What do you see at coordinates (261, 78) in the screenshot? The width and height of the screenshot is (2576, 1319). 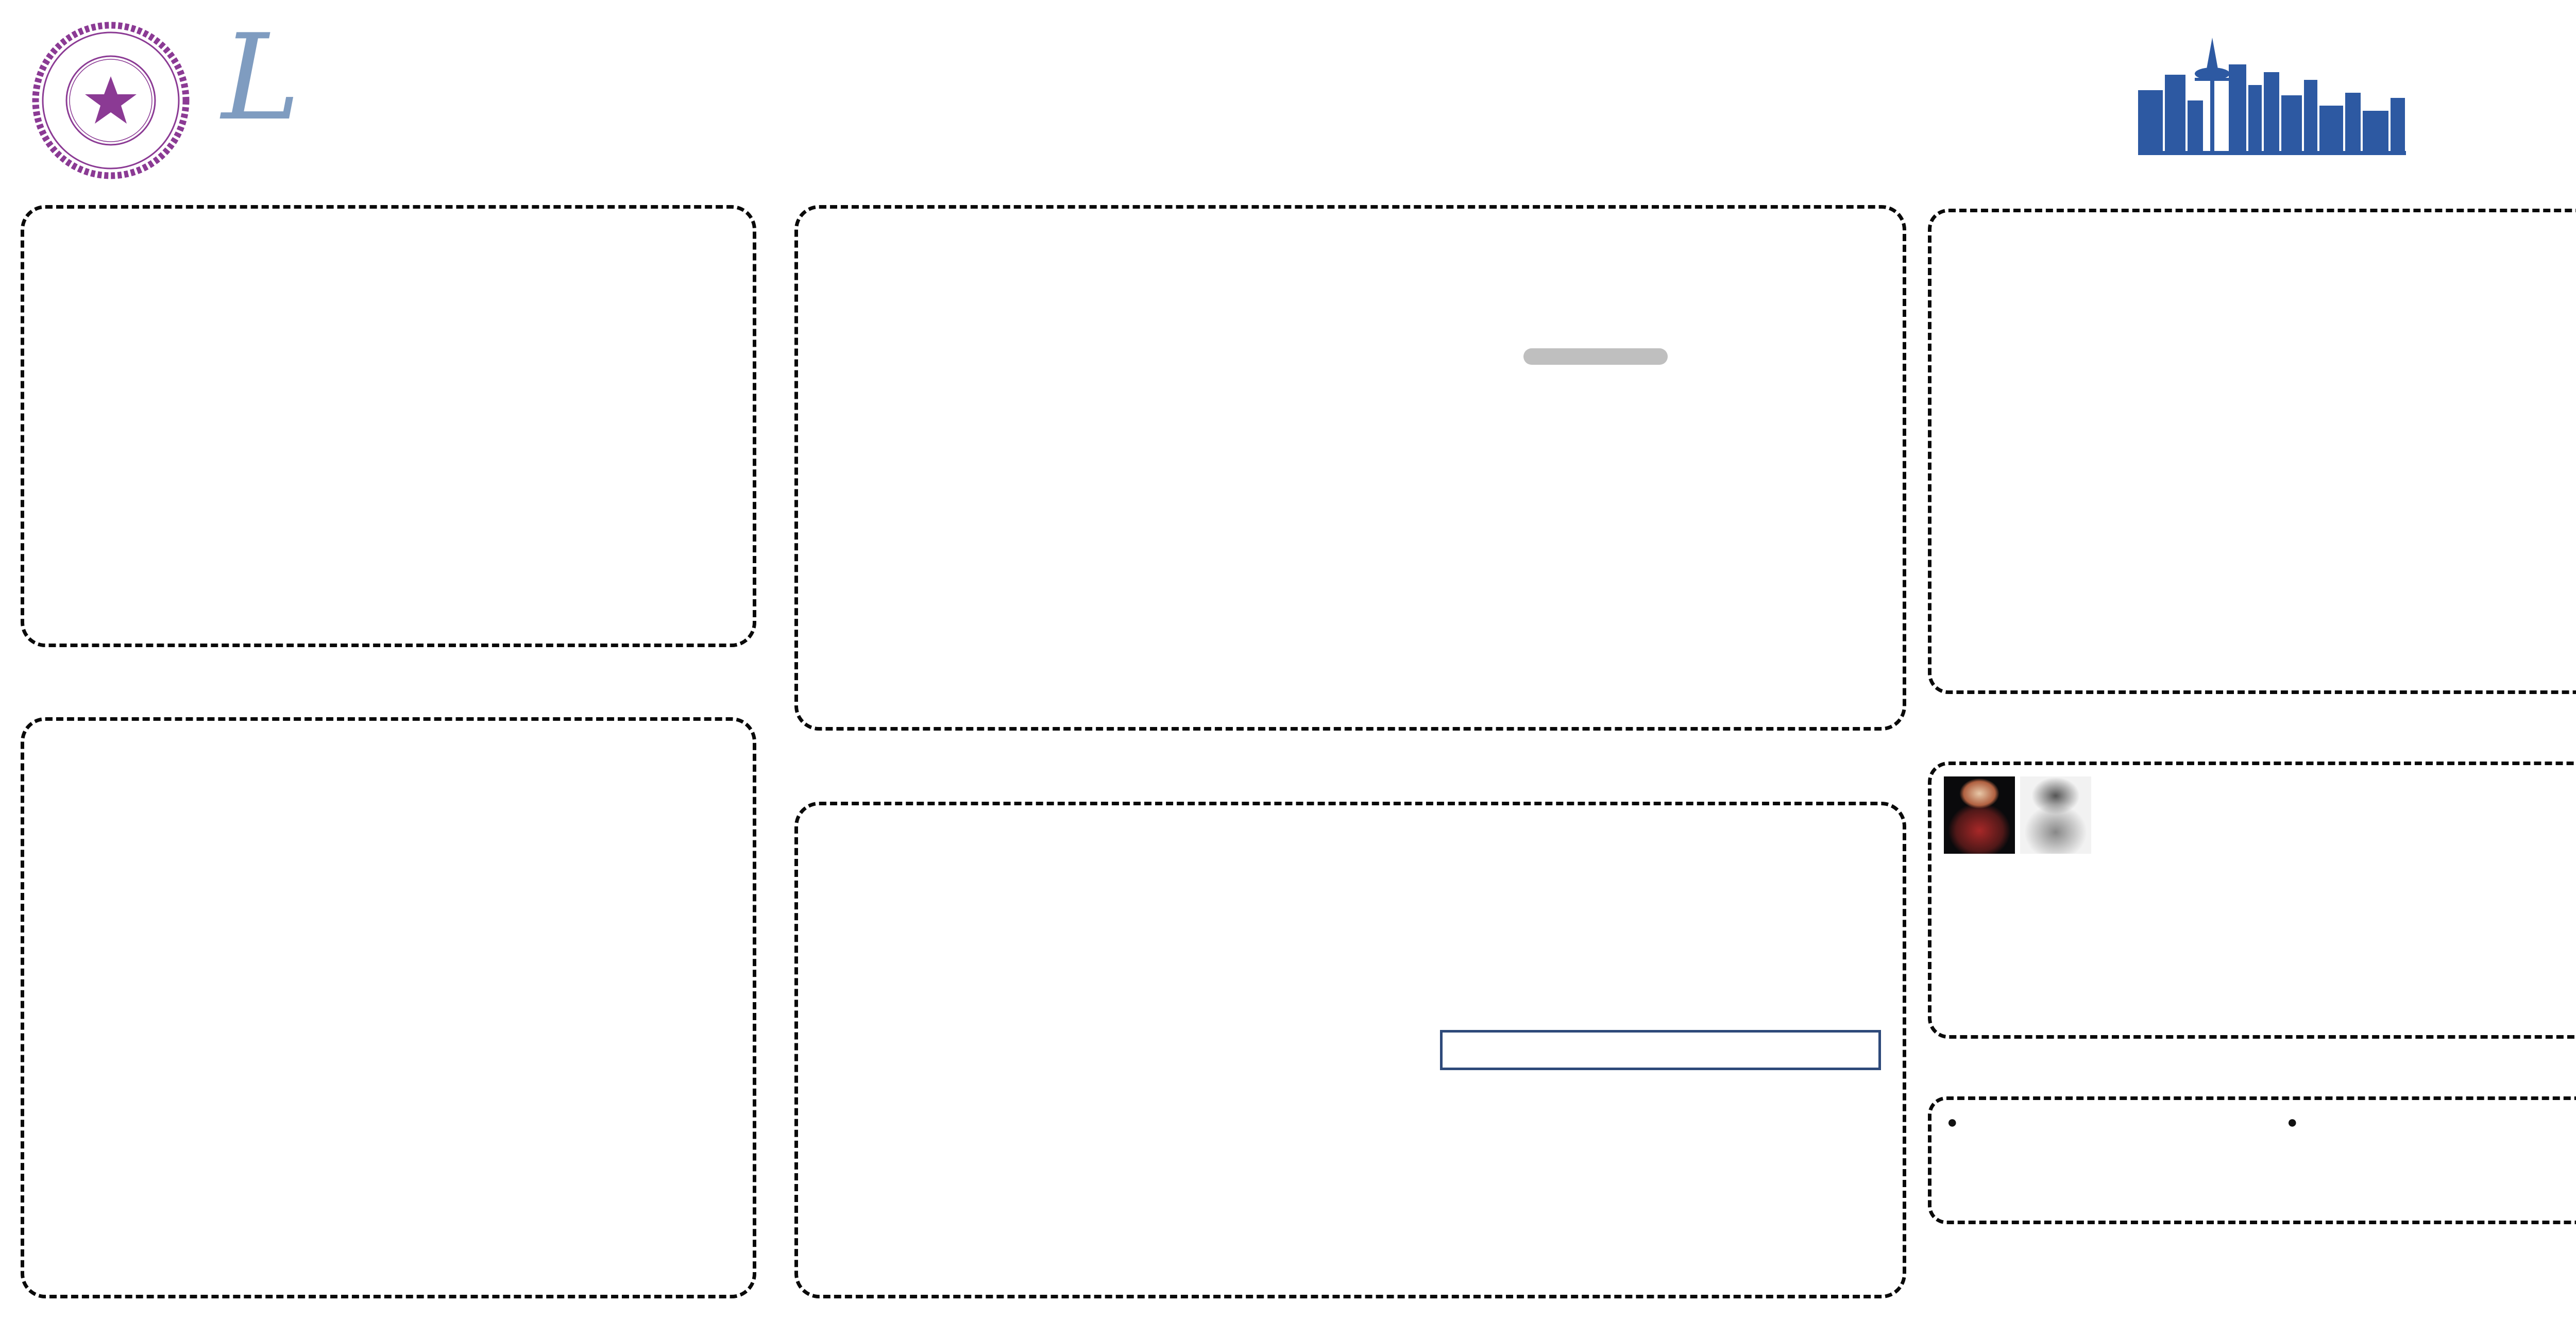 I see `lab-script-mark: L` at bounding box center [261, 78].